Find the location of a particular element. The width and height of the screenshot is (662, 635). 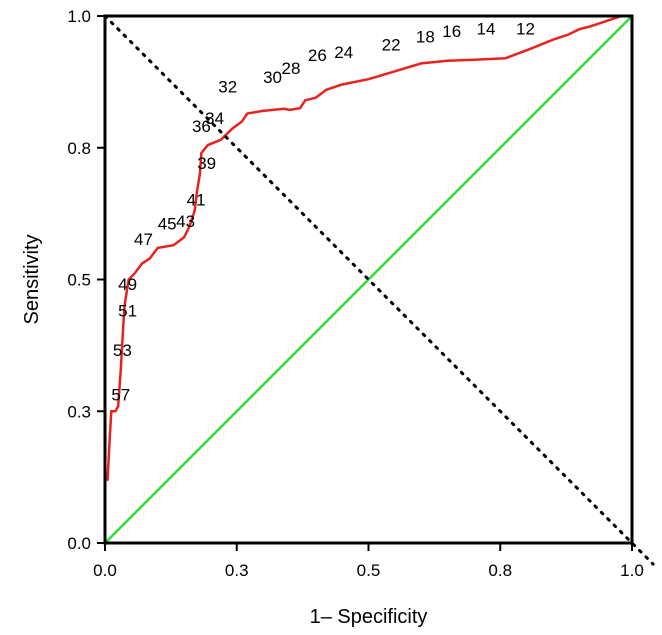

cutoff-point-label: 51 is located at coordinates (127, 310).